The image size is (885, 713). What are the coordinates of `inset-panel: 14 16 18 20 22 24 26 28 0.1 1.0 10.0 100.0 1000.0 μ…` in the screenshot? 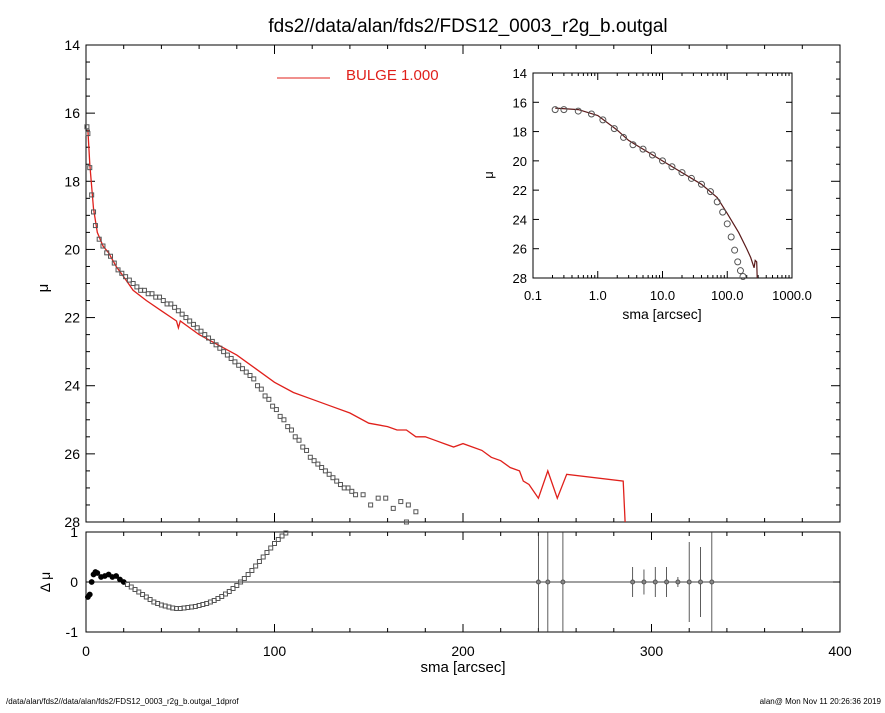 It's located at (646, 194).